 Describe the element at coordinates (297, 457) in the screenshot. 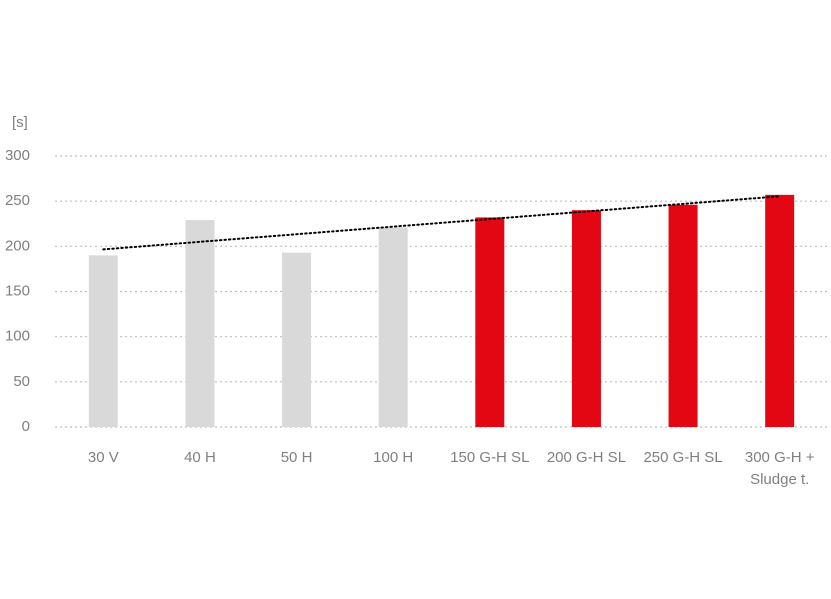

I see `x-tick-label: 50 H` at that location.